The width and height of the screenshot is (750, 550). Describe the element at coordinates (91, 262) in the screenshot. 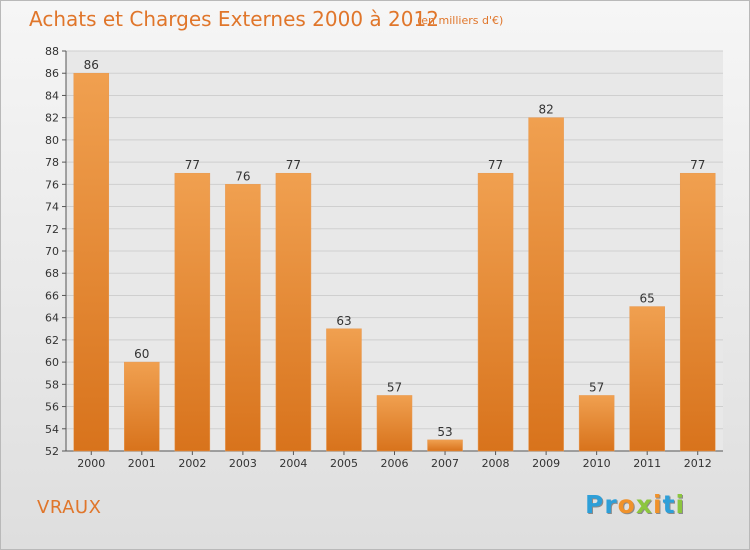

I see `bar-2000` at that location.